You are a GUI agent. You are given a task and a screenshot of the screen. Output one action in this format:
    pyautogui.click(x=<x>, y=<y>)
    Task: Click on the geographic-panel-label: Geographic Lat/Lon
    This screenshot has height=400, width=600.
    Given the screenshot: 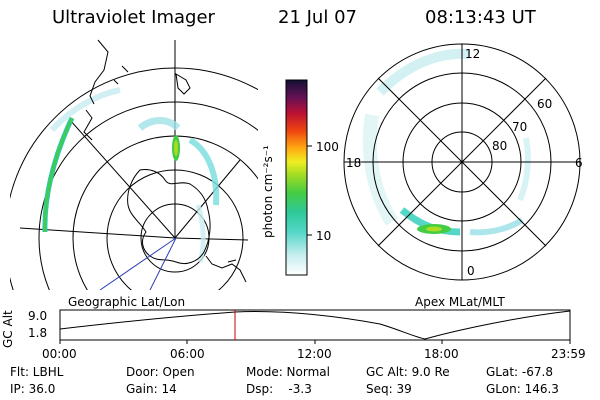 What is the action you would take?
    pyautogui.click(x=127, y=302)
    